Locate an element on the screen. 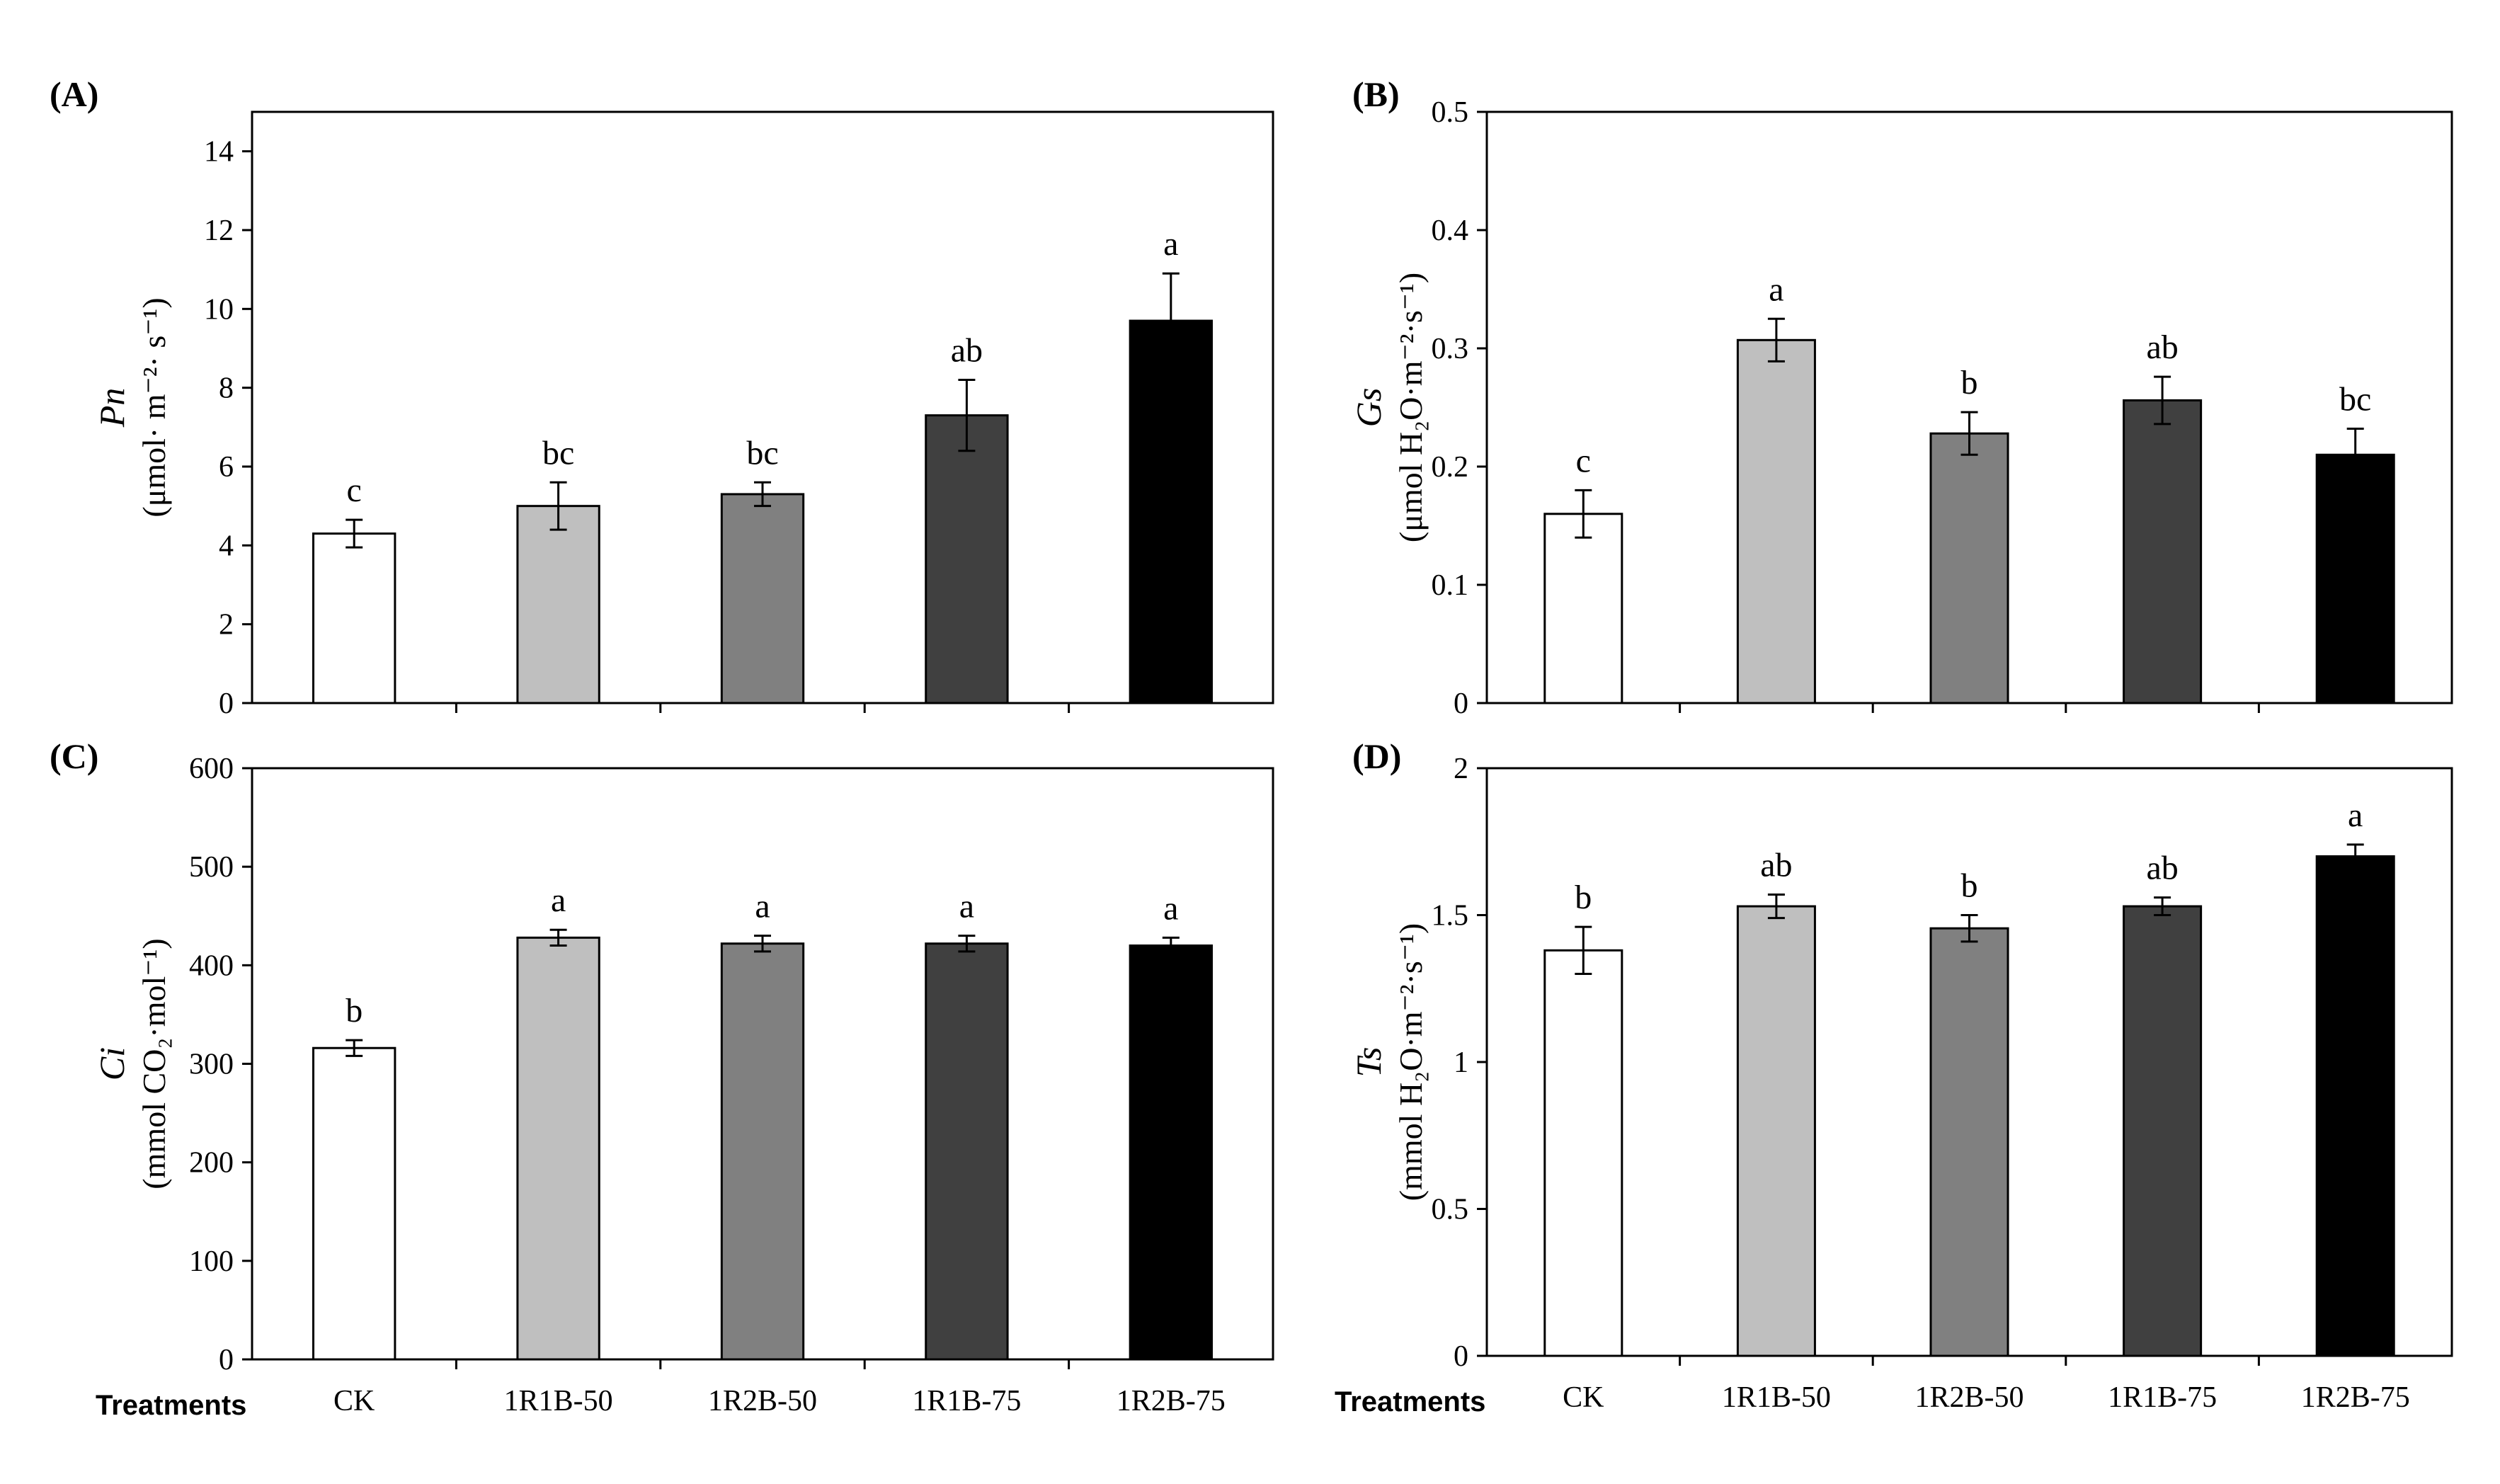 This screenshot has height=1484, width=2500. y-axis-unit: (mmol CO₂·mol⁻¹) is located at coordinates (154, 1063).